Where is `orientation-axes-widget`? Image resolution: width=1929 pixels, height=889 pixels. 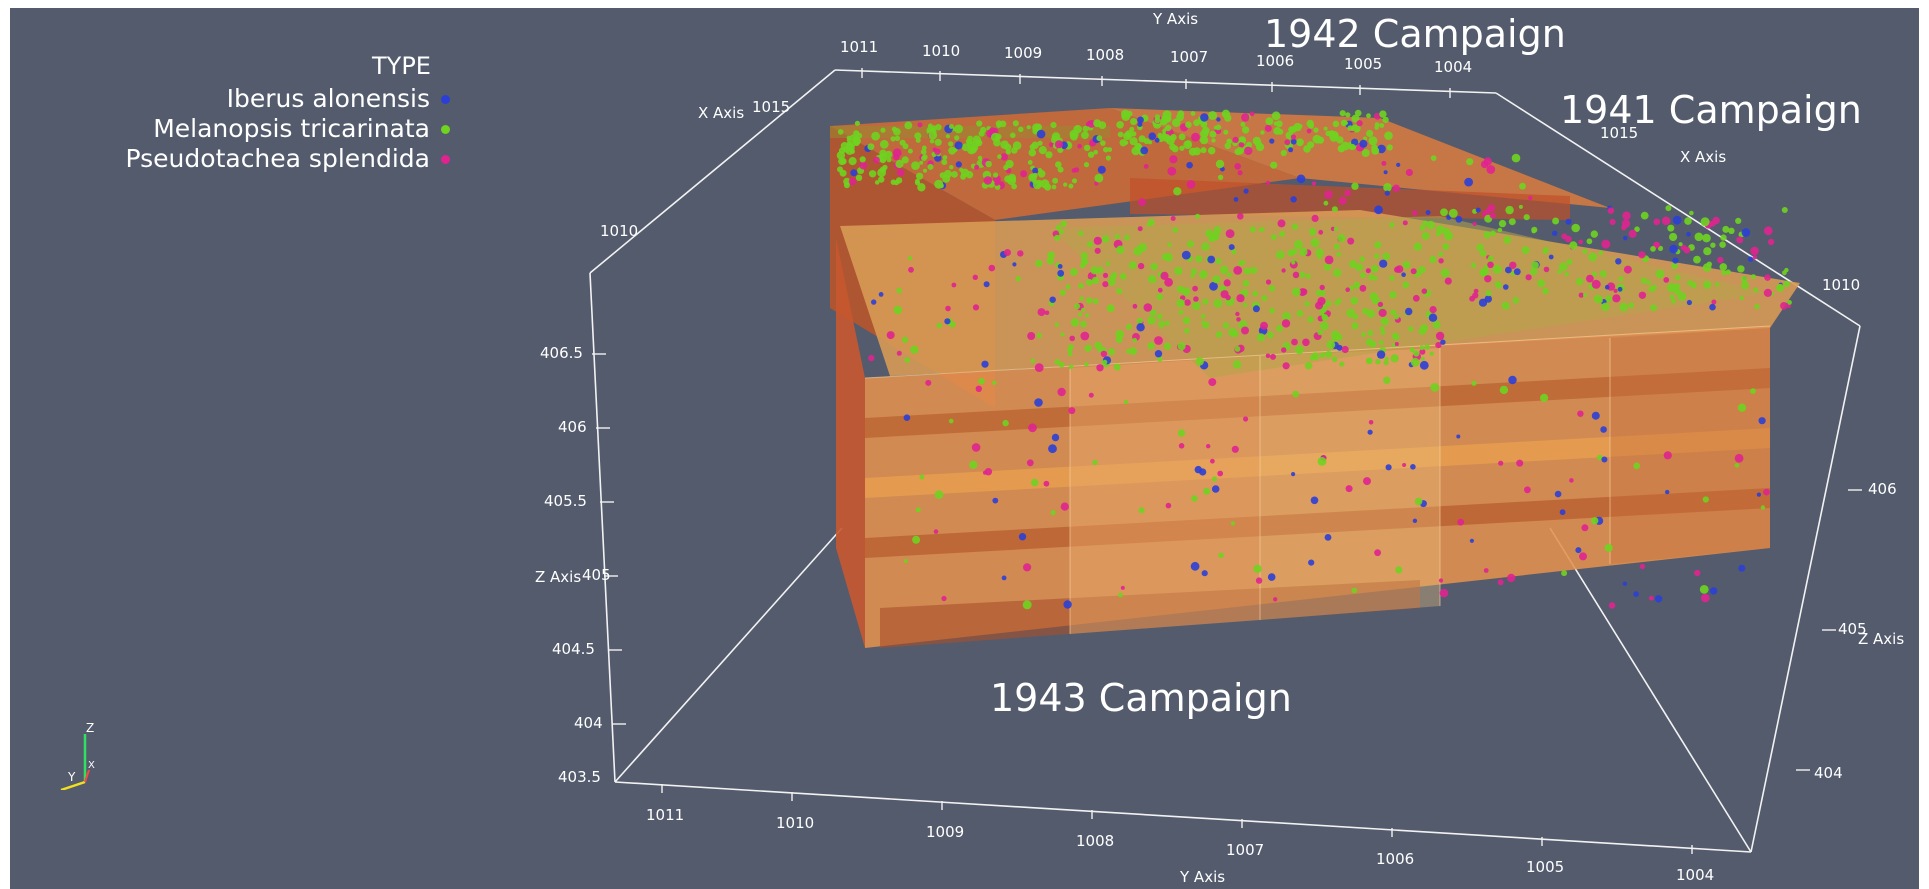 orientation-axes-widget is located at coordinates (95, 755).